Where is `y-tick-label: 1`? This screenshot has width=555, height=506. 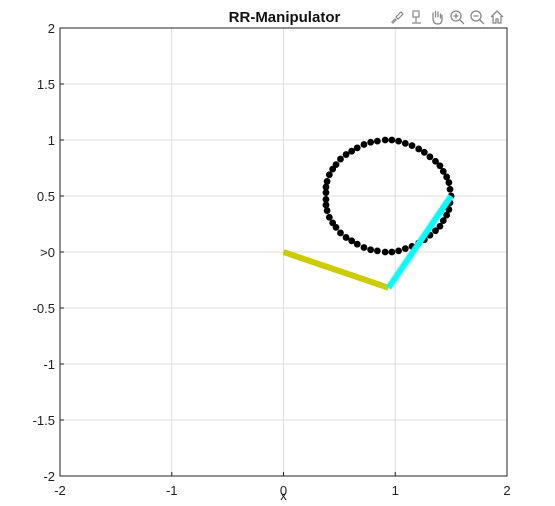 y-tick-label: 1 is located at coordinates (51, 140).